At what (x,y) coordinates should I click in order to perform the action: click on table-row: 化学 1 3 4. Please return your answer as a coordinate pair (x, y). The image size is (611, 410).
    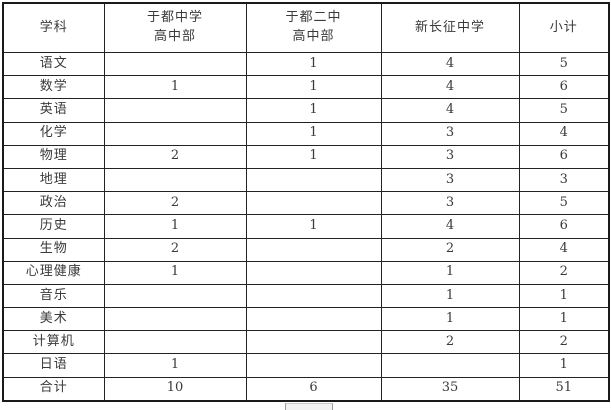
    Looking at the image, I should click on (306, 133).